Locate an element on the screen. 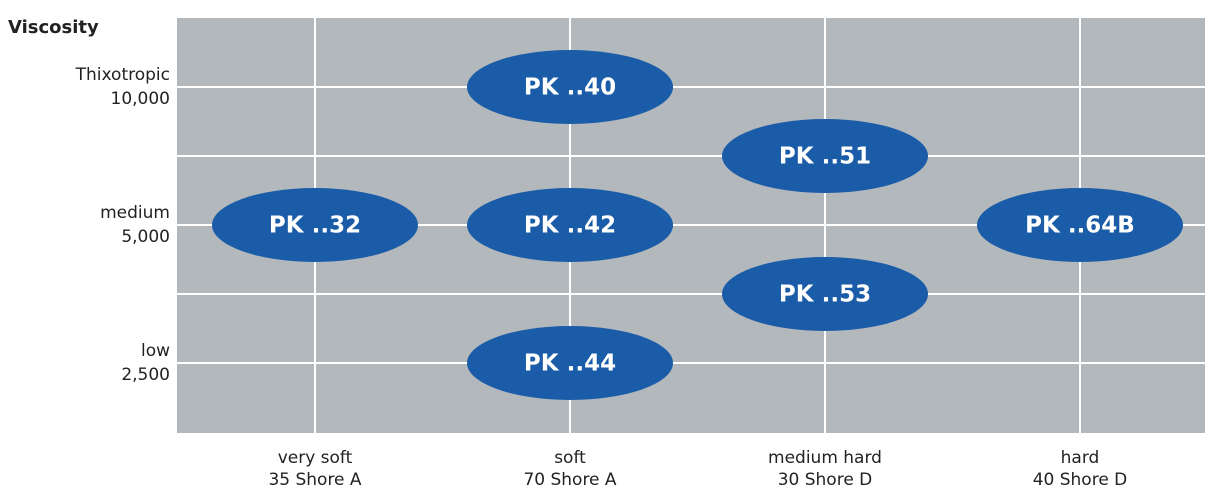  row-value: 2,500 is located at coordinates (145, 375).